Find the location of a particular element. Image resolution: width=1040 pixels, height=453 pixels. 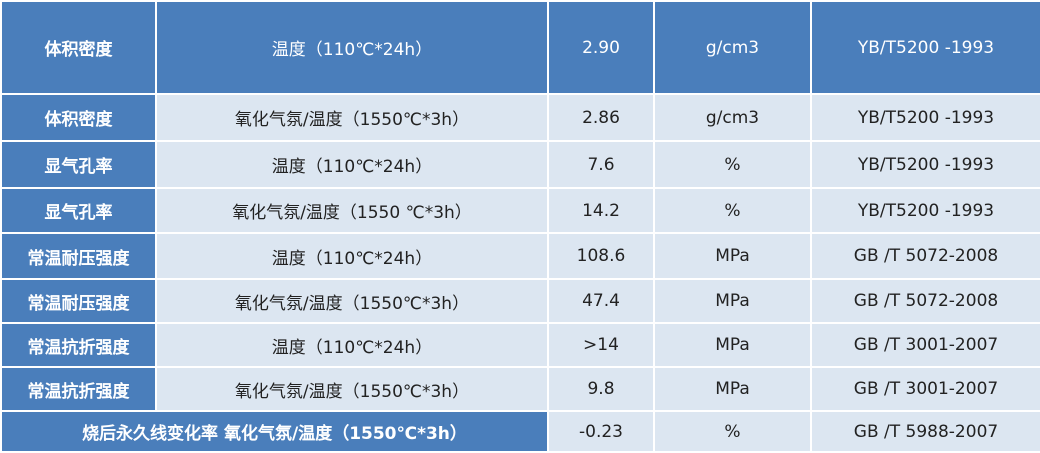

table-cell: 108.6 is located at coordinates (601, 256).